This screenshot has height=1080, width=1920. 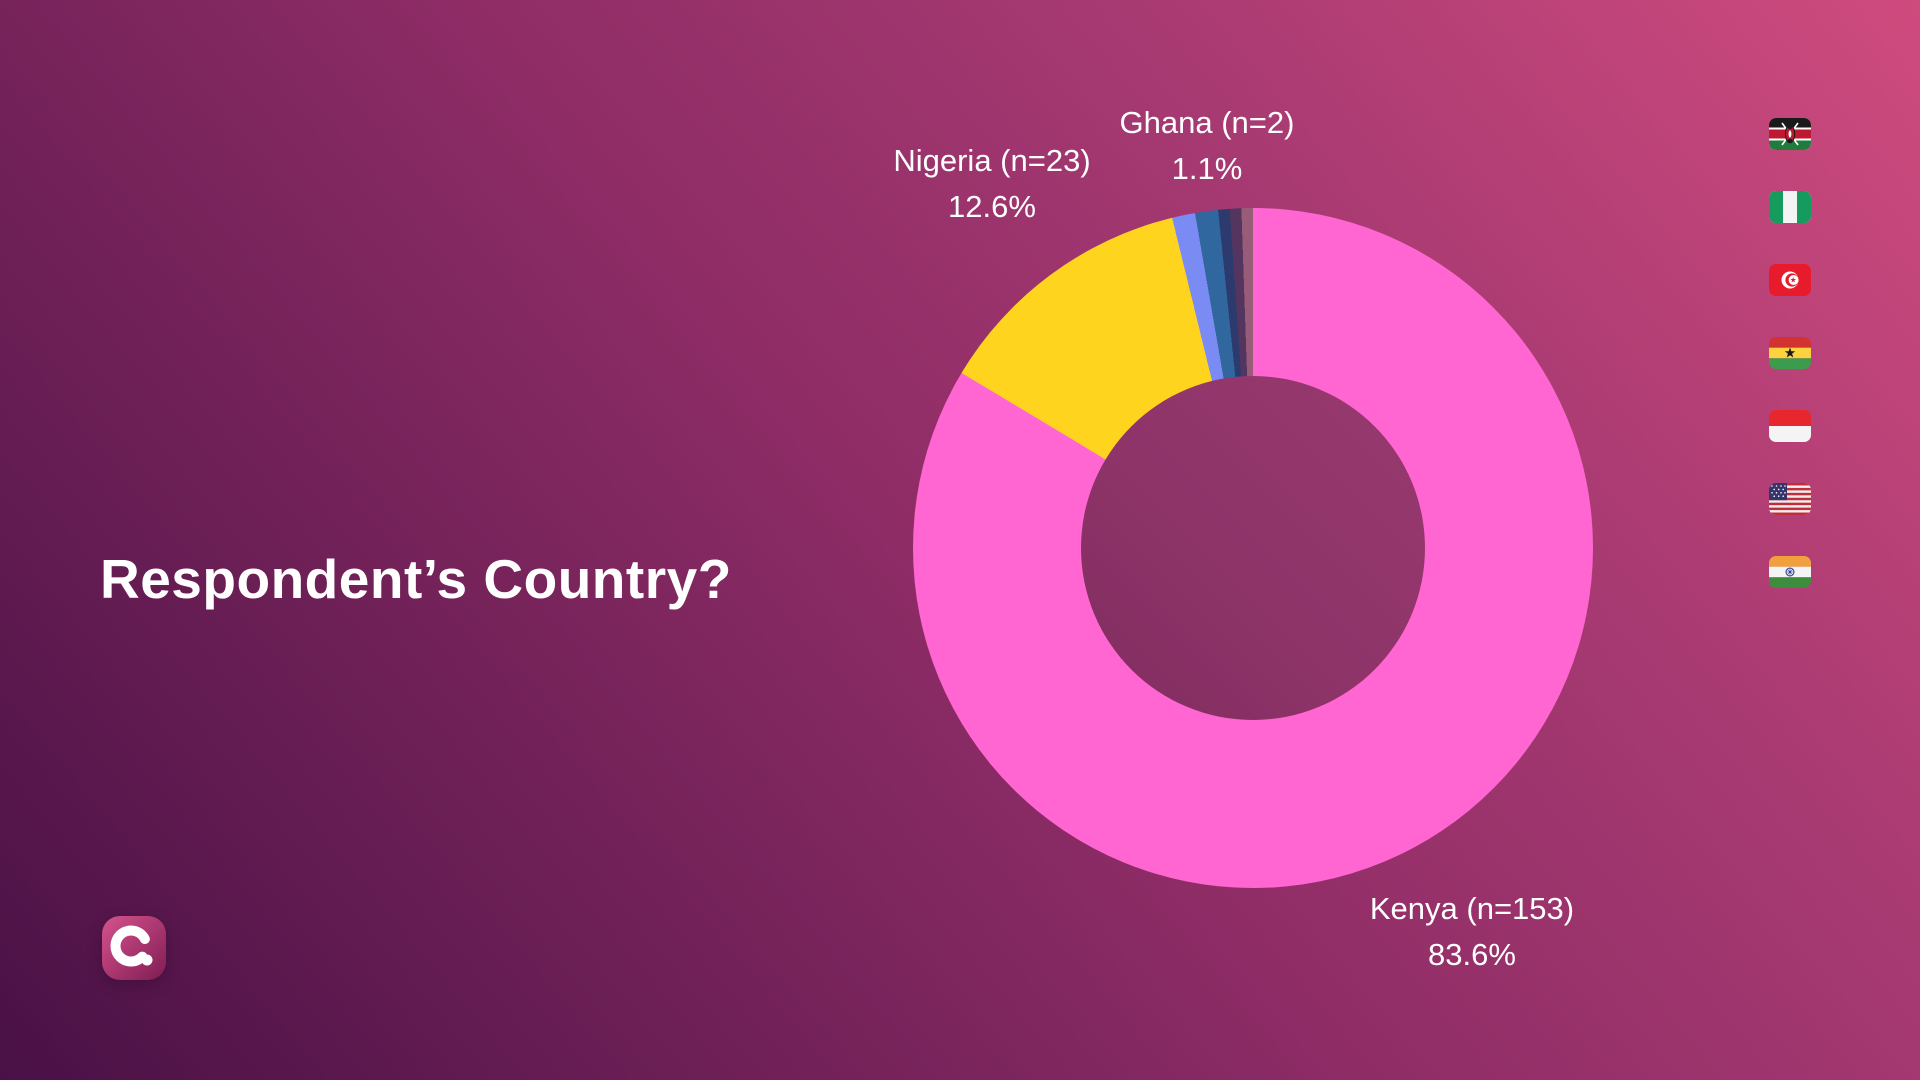 What do you see at coordinates (1790, 499) in the screenshot?
I see `flag-usa-icon` at bounding box center [1790, 499].